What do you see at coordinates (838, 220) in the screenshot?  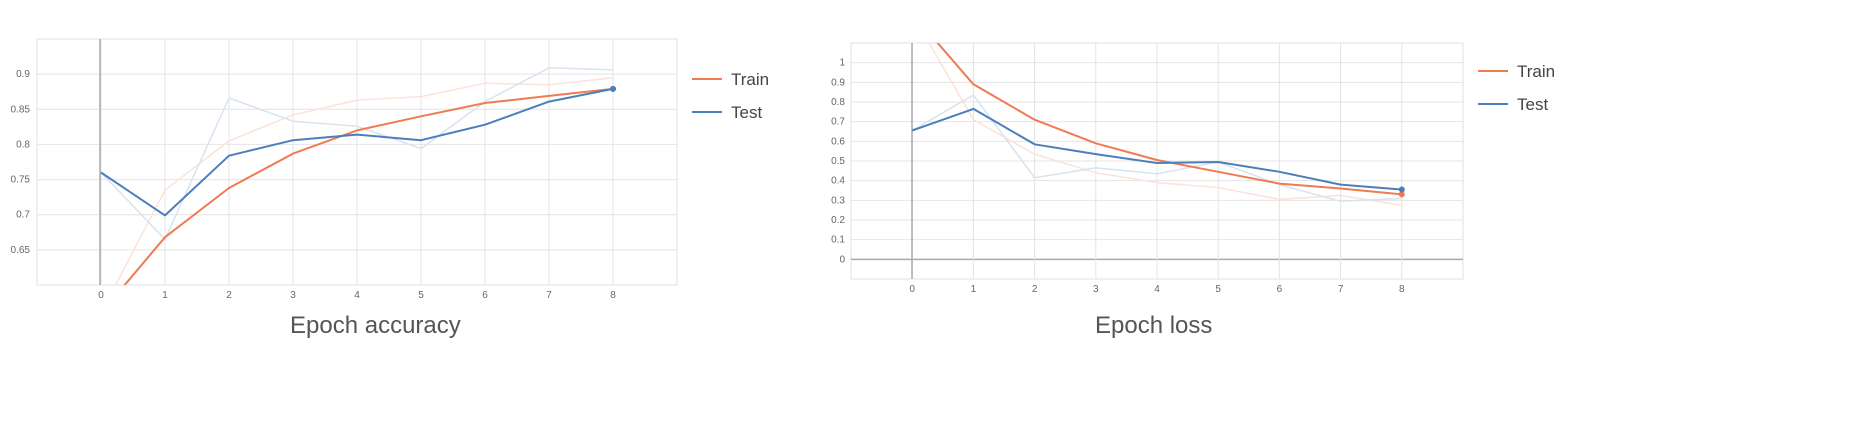 I see `loss-y-tick-label: 0.2` at bounding box center [838, 220].